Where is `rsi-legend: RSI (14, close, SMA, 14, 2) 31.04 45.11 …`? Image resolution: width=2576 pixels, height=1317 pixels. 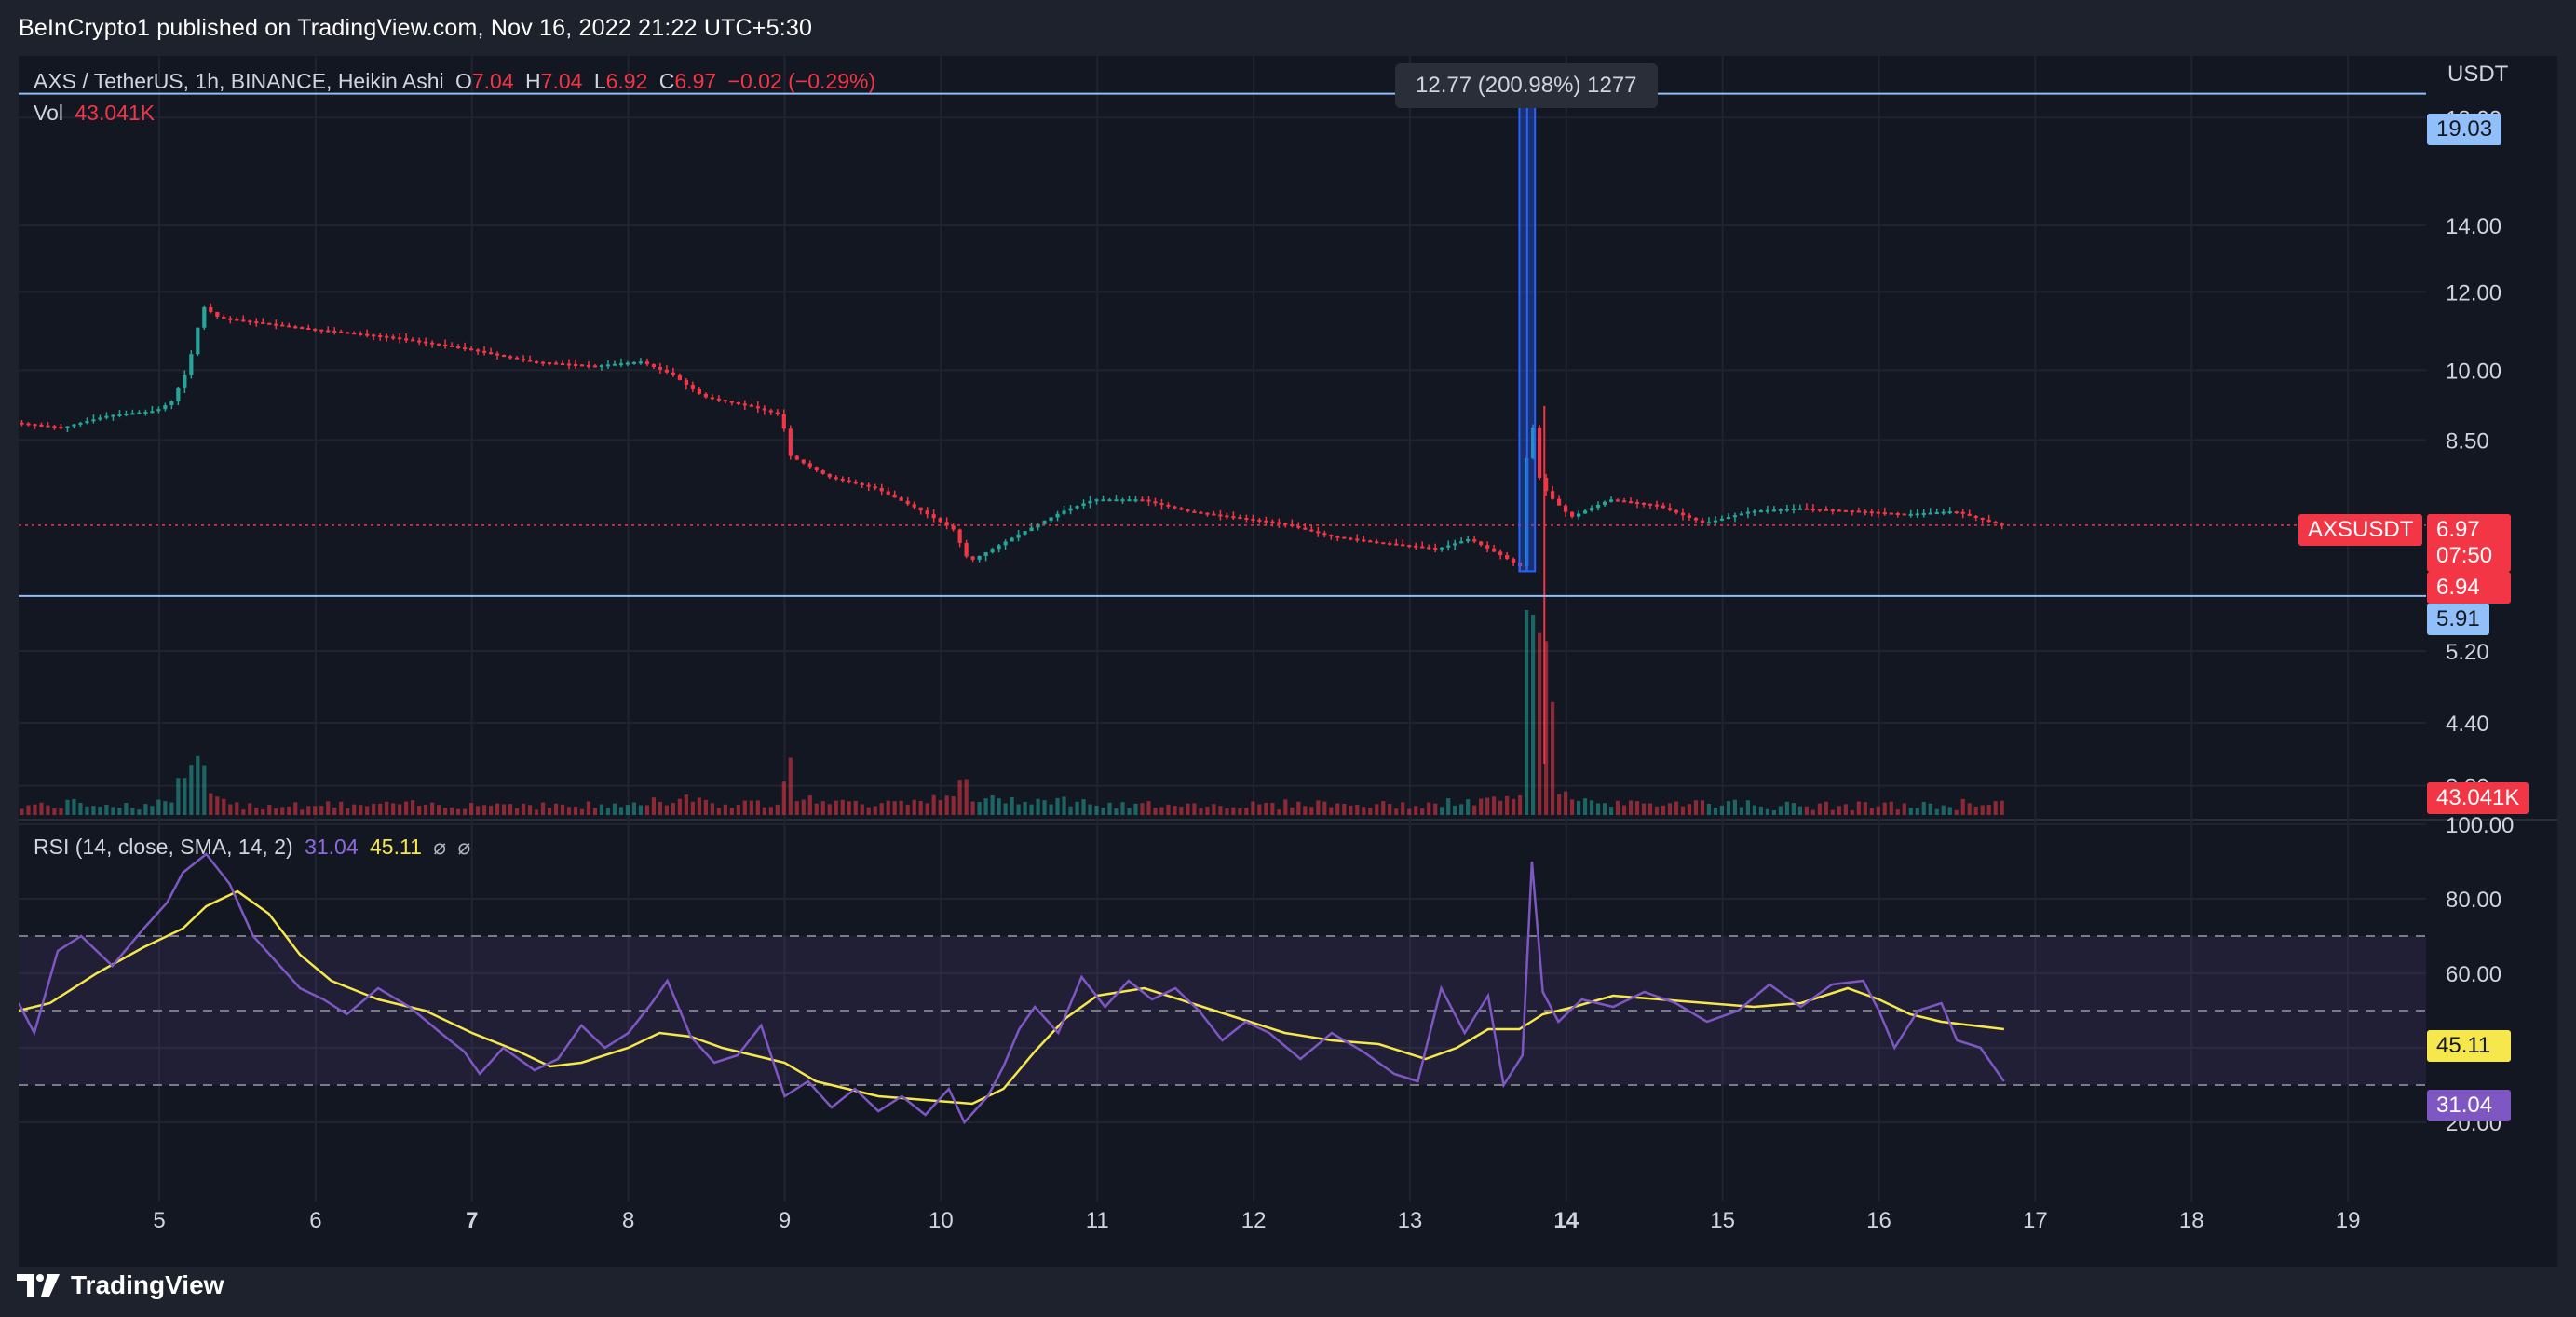 rsi-legend: RSI (14, close, SMA, 14, 2) 31.04 45.11 … is located at coordinates (255, 847).